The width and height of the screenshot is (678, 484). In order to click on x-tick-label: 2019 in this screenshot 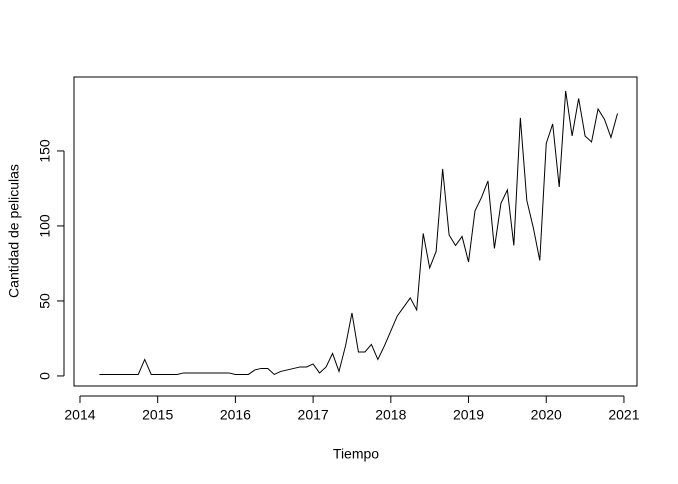, I will do `click(468, 415)`.